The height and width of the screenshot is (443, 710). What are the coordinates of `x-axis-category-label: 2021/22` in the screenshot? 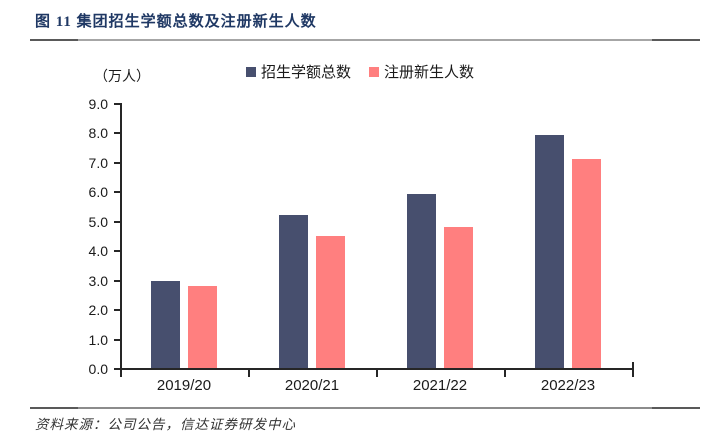 It's located at (440, 385).